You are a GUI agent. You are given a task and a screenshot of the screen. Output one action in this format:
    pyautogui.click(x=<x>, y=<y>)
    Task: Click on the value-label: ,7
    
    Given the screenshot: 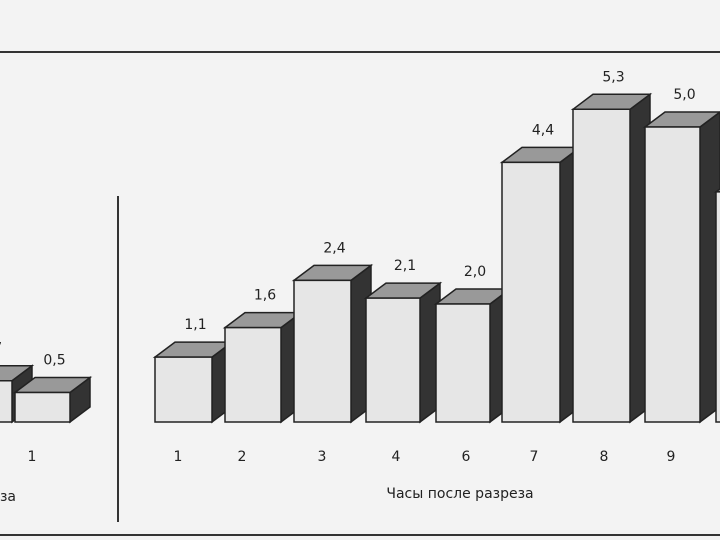 What is the action you would take?
    pyautogui.click(x=1, y=349)
    